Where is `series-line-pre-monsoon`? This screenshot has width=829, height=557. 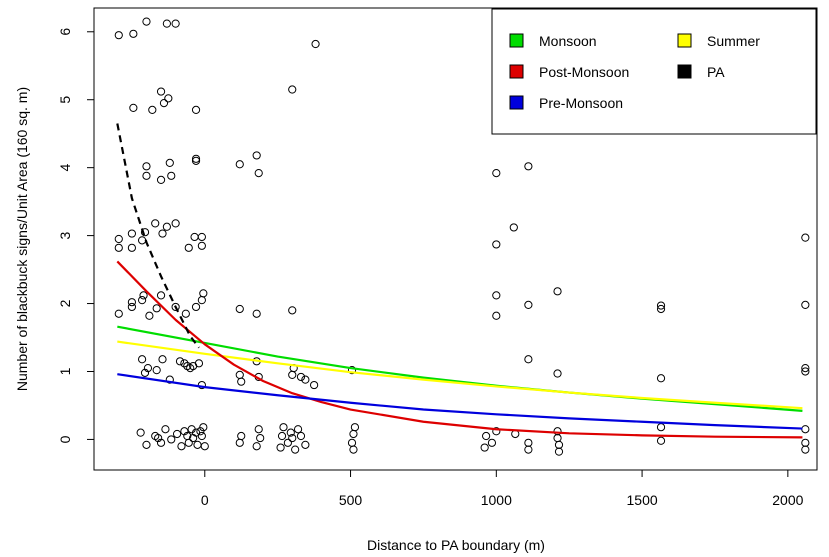 series-line-pre-monsoon is located at coordinates (460, 401).